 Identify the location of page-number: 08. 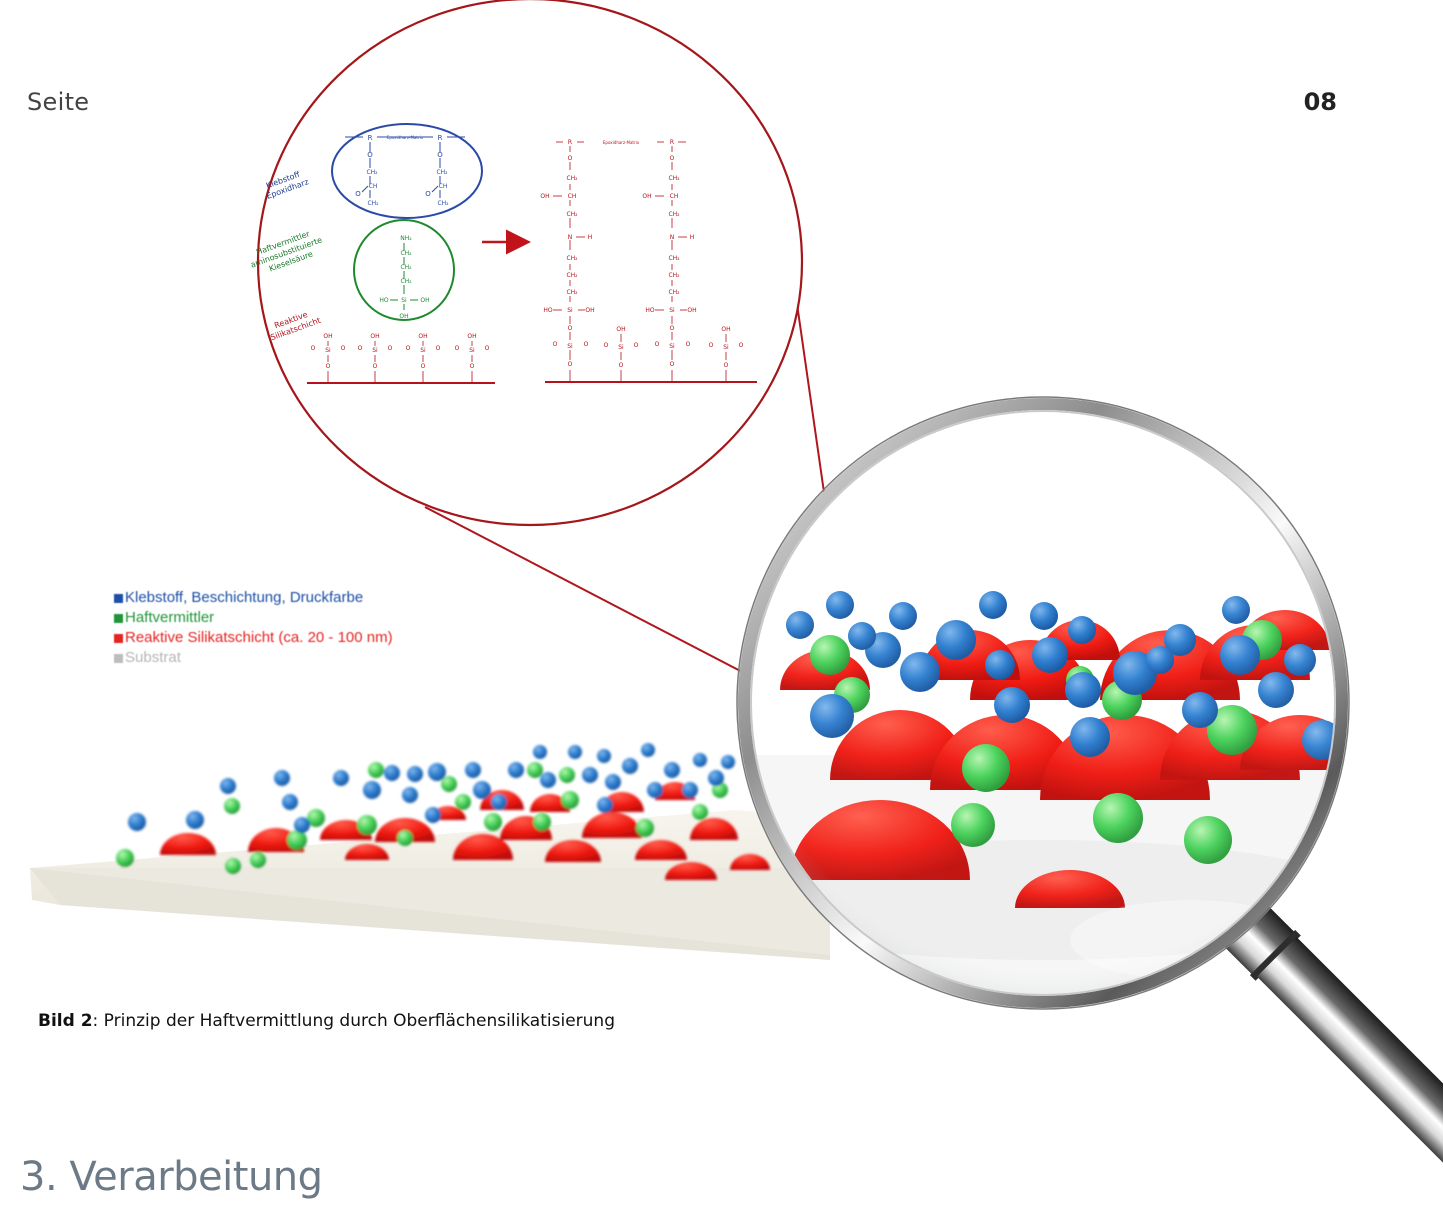
(1320, 102).